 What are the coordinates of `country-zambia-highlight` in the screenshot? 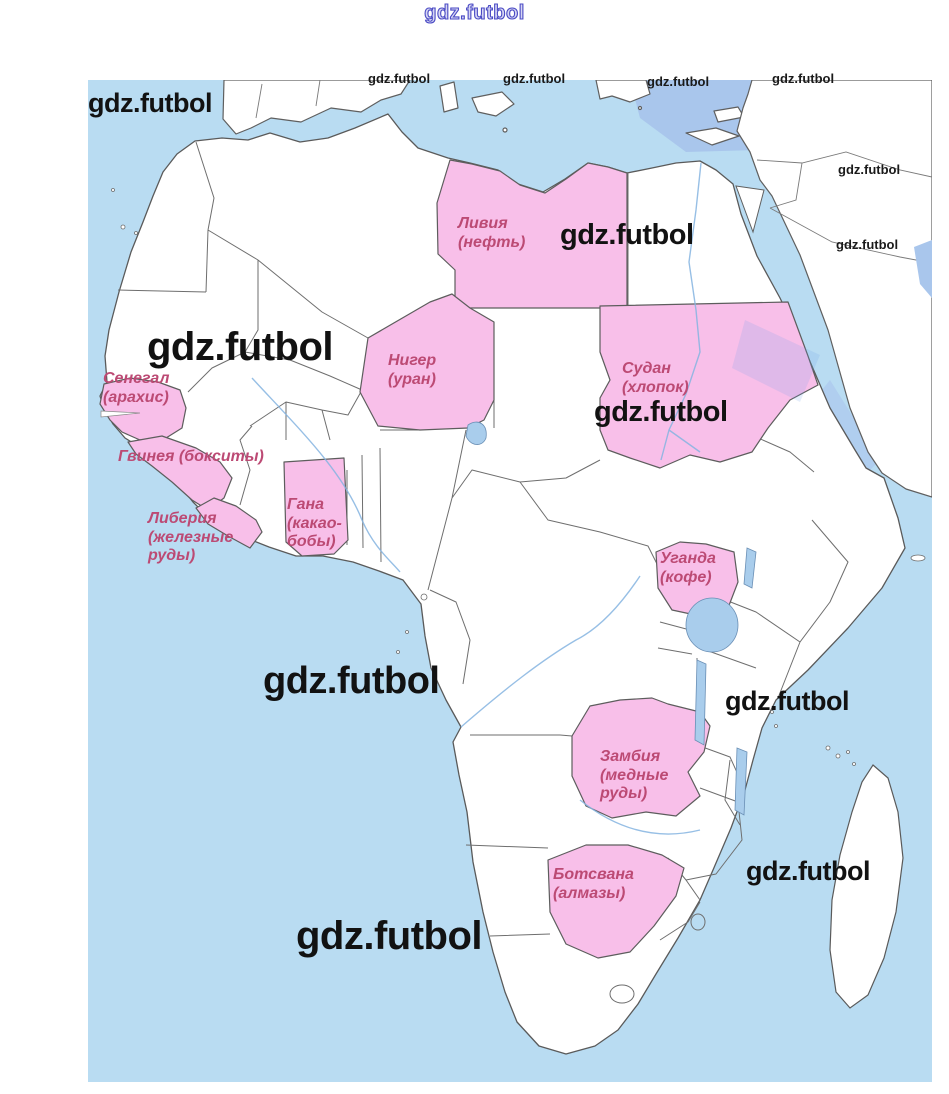 It's located at (641, 758).